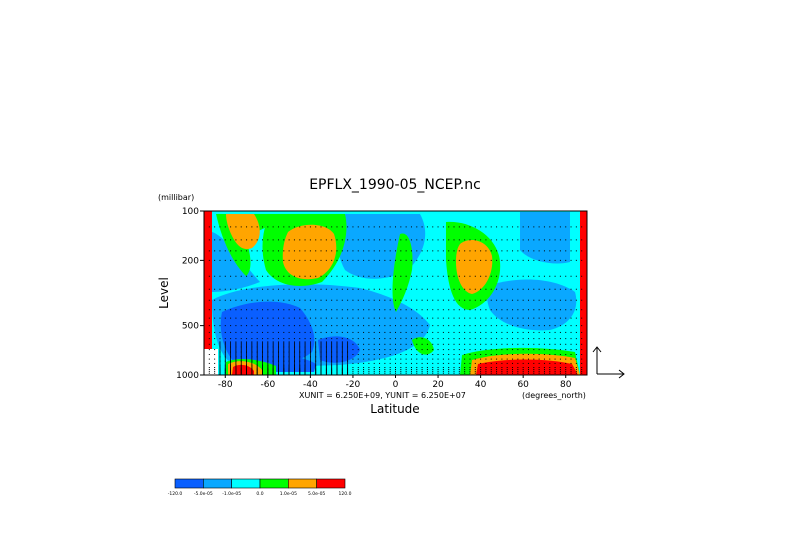 This screenshot has height=558, width=789. I want to click on x-tick-label: 80, so click(566, 385).